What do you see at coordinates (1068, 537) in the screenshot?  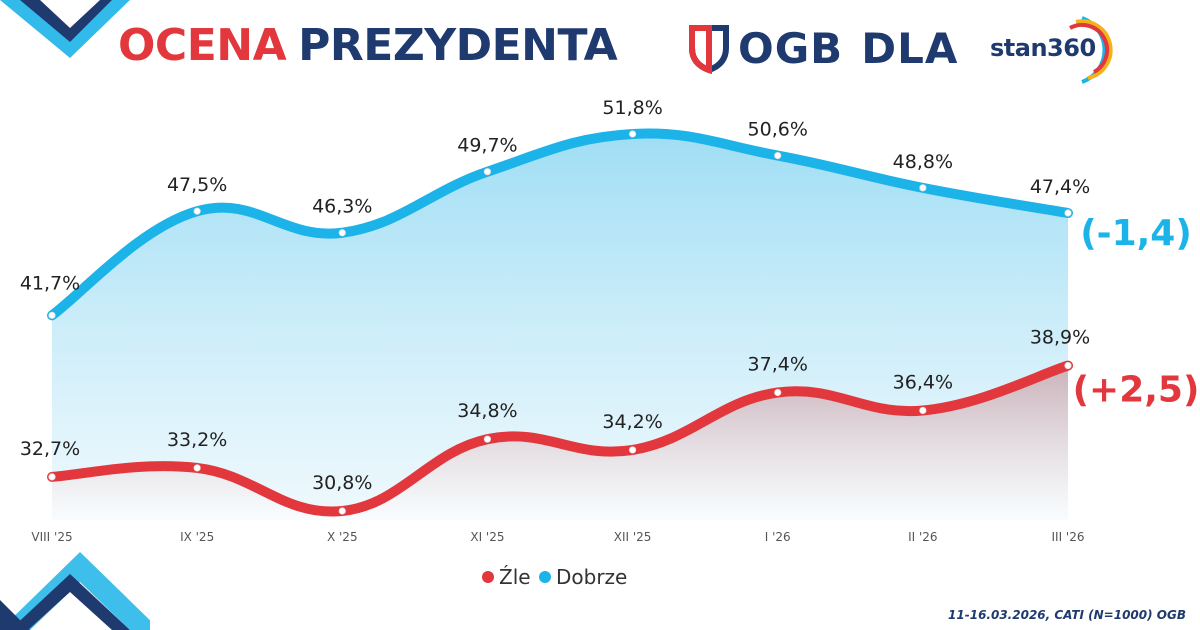 I see `x-tick-label: III '26` at bounding box center [1068, 537].